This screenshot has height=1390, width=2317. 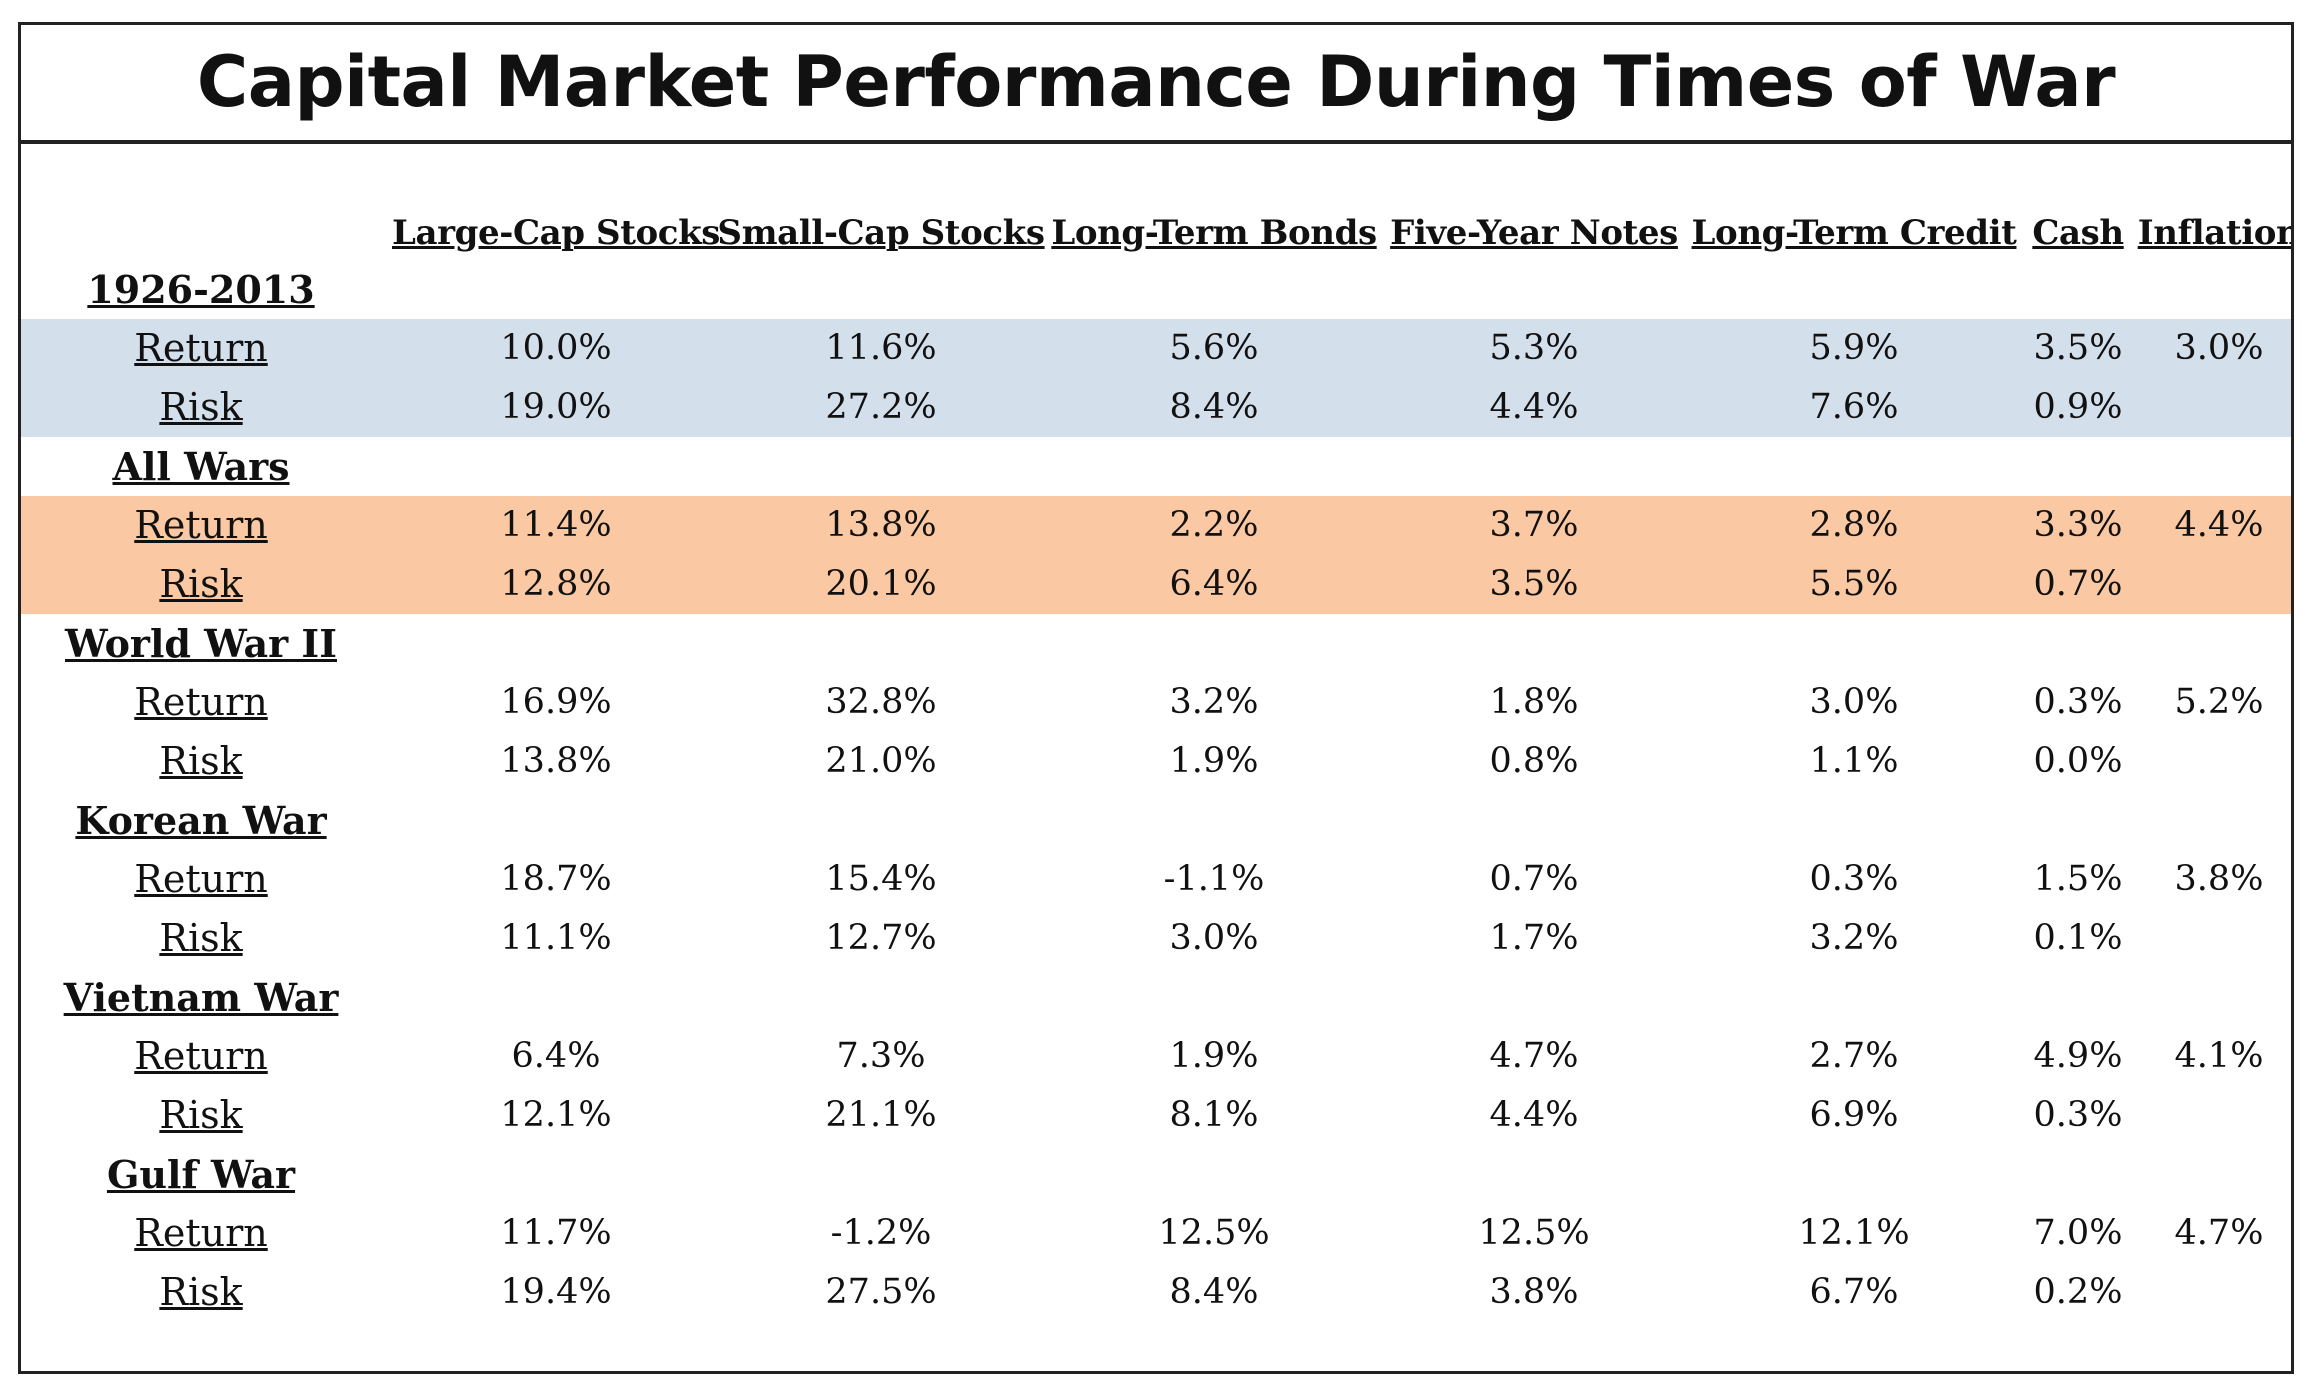 I want to click on table-cell: 0.9%, so click(x=2078, y=407).